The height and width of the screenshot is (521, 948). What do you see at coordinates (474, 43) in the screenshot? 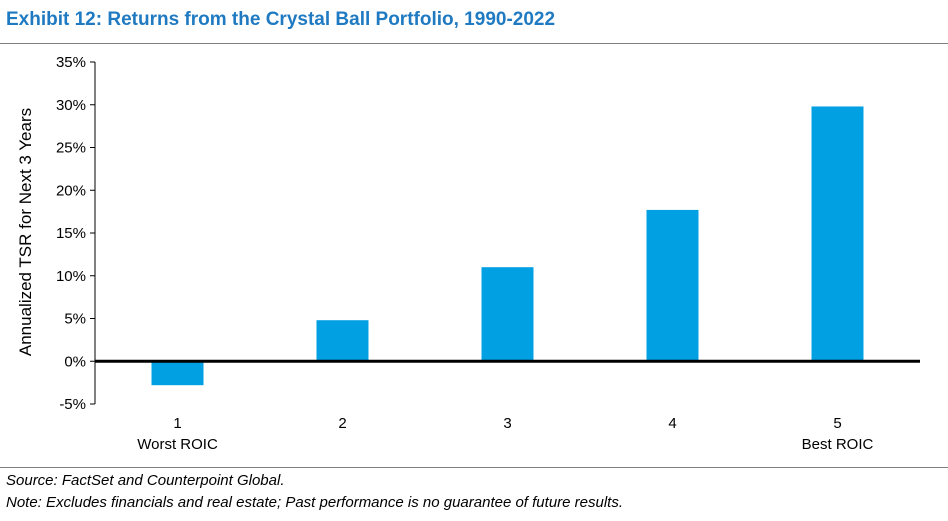
I see `title-divider` at bounding box center [474, 43].